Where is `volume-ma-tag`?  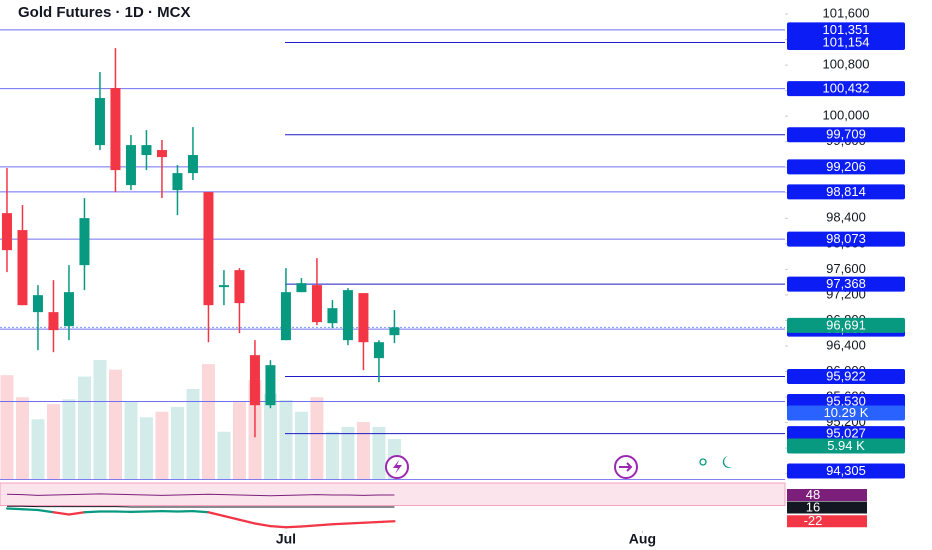 volume-ma-tag is located at coordinates (846, 413).